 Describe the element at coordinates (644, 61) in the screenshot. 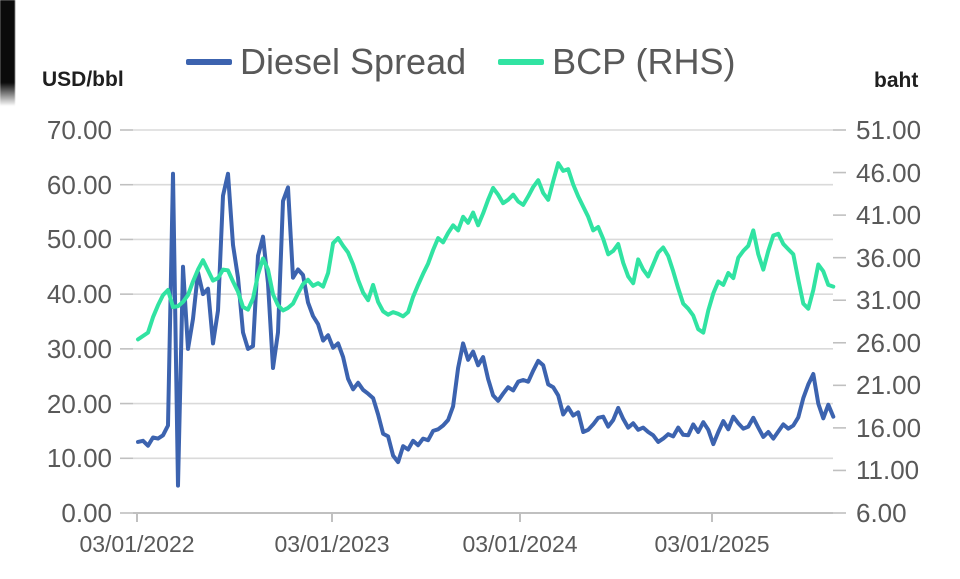

I see `bcp-legend-label: BCP (RHS)` at that location.